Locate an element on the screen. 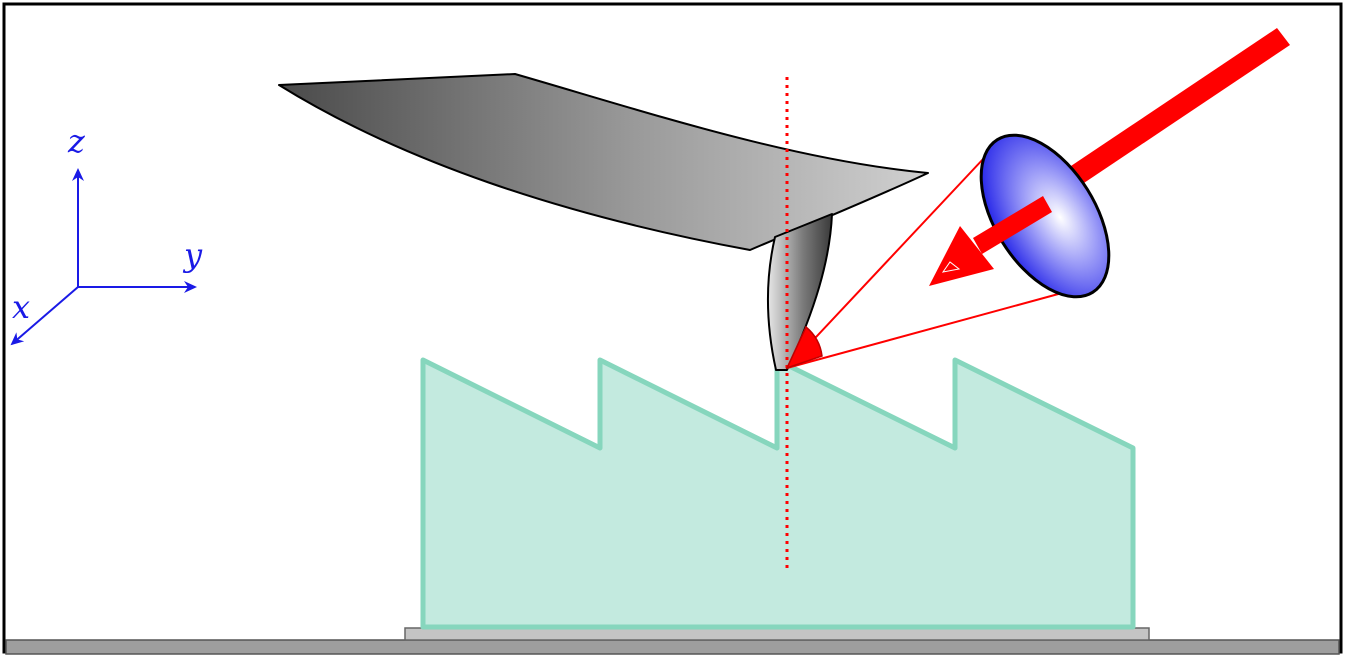 This screenshot has width=1345, height=656. outgoing-beam-head is located at coordinates (961, 256).